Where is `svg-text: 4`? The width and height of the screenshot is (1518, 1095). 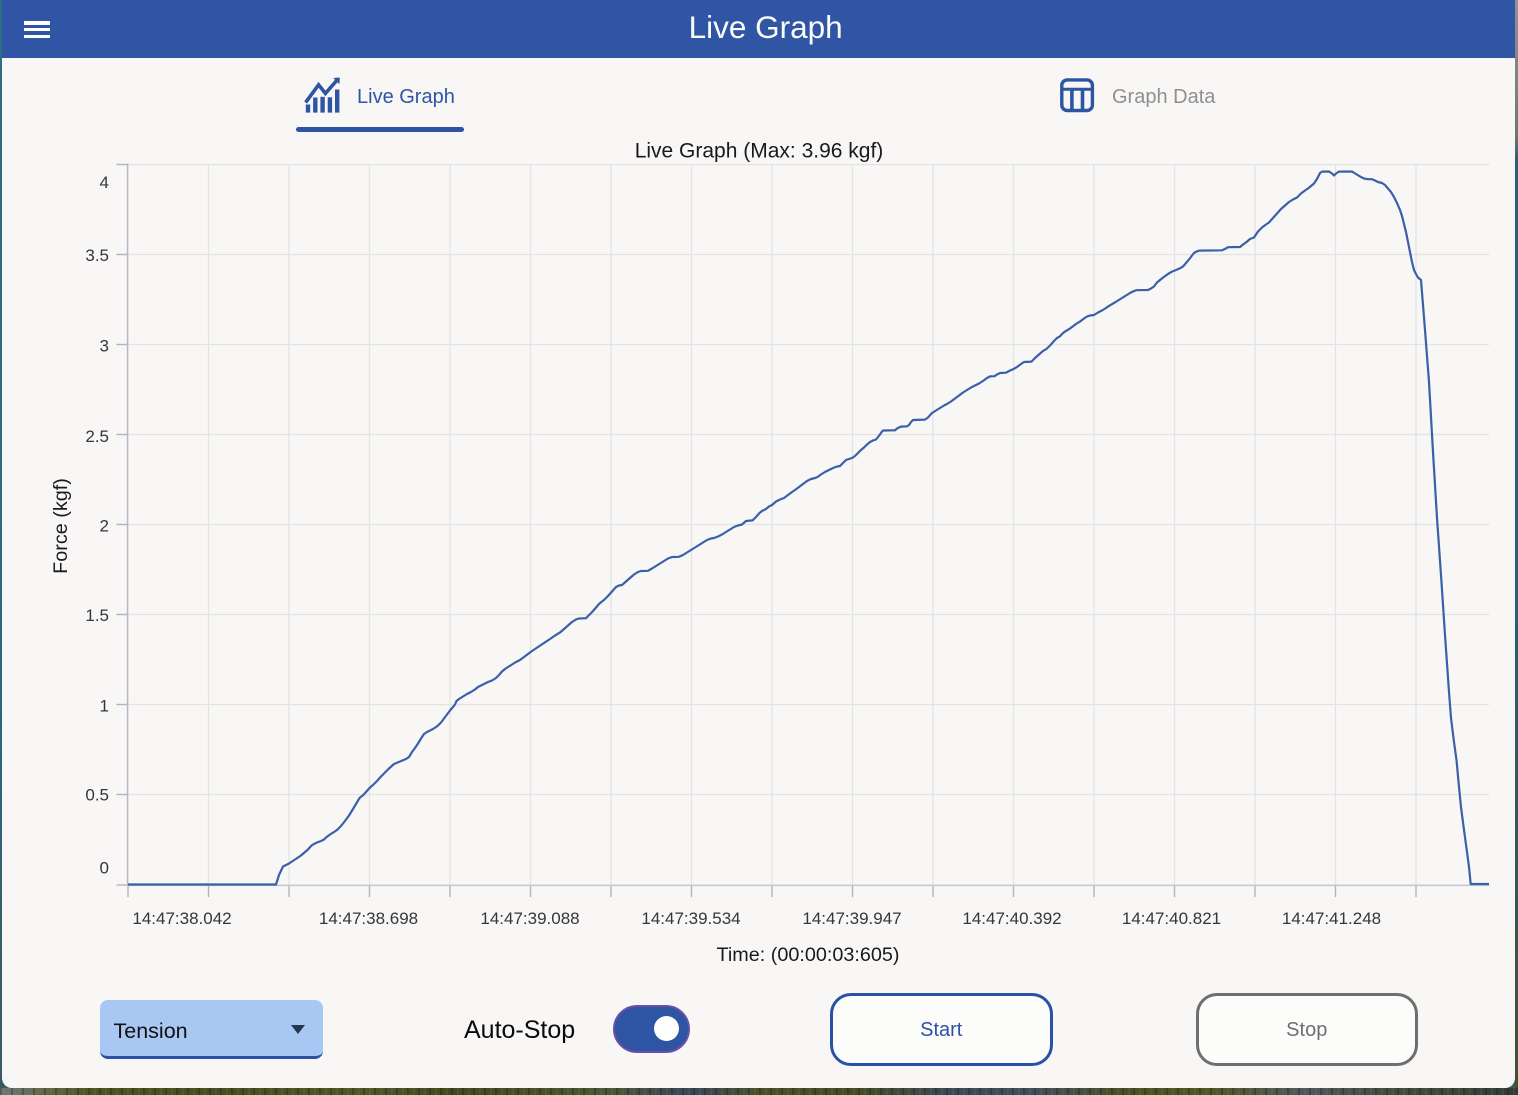
svg-text: 4 is located at coordinates (104, 182).